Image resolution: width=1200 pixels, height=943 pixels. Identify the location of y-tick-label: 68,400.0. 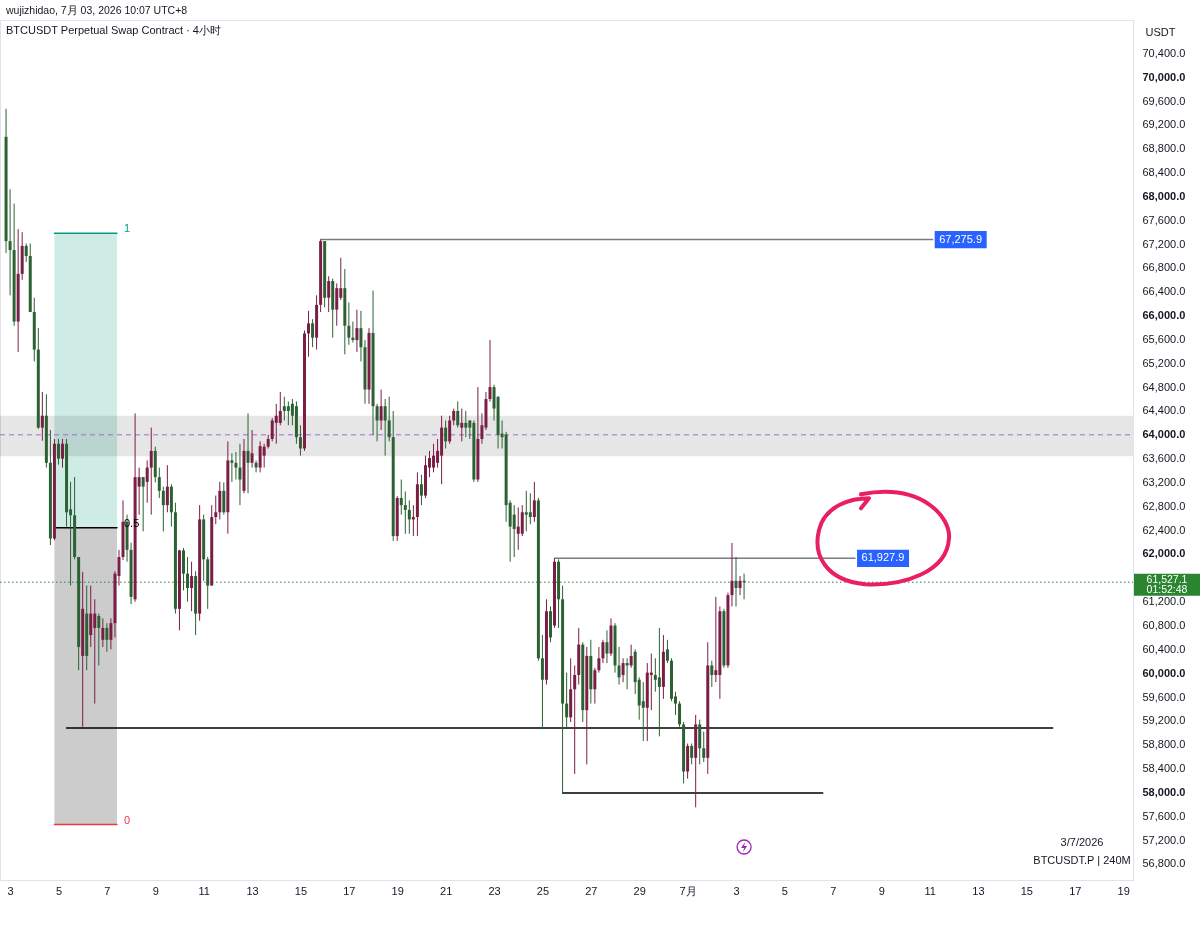
(1164, 172).